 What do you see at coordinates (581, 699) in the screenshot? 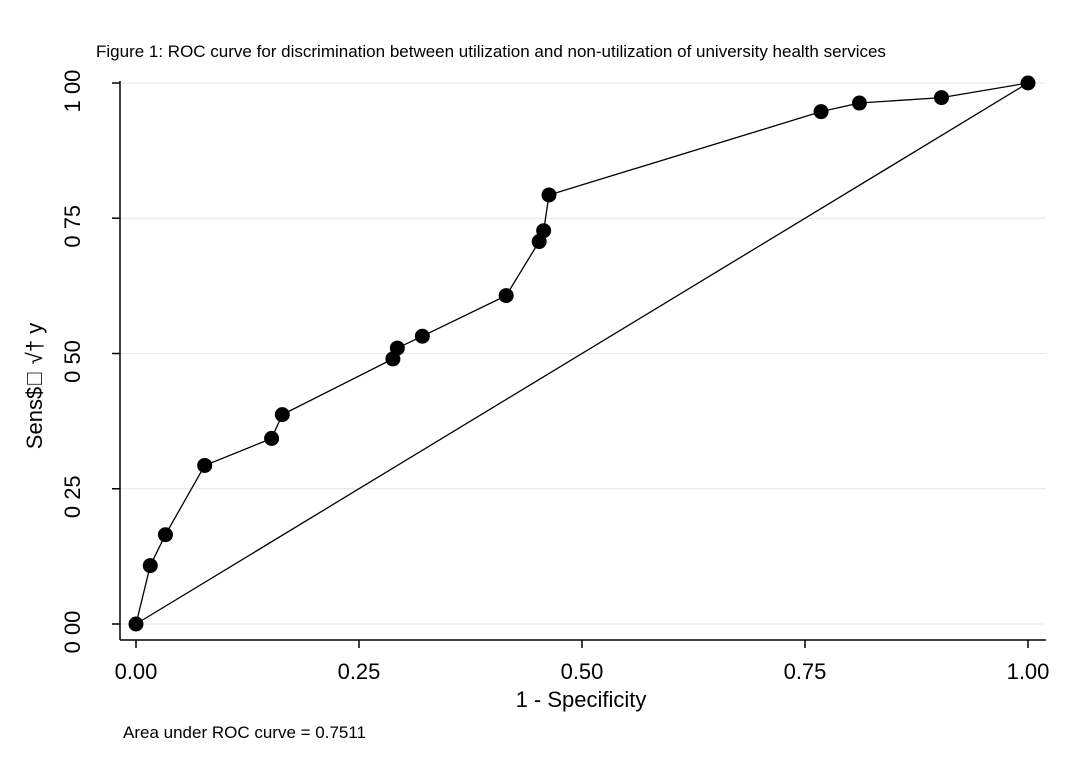
I see `x-axis-label: 1 - Specificity` at bounding box center [581, 699].